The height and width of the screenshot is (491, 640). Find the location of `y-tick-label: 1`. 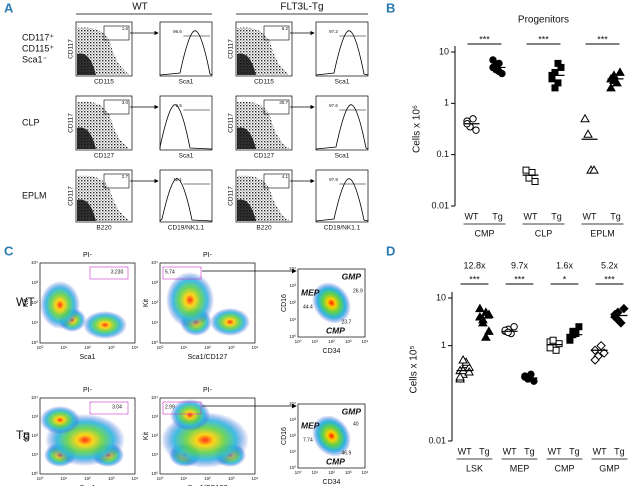

y-tick-label: 1 is located at coordinates (443, 345).